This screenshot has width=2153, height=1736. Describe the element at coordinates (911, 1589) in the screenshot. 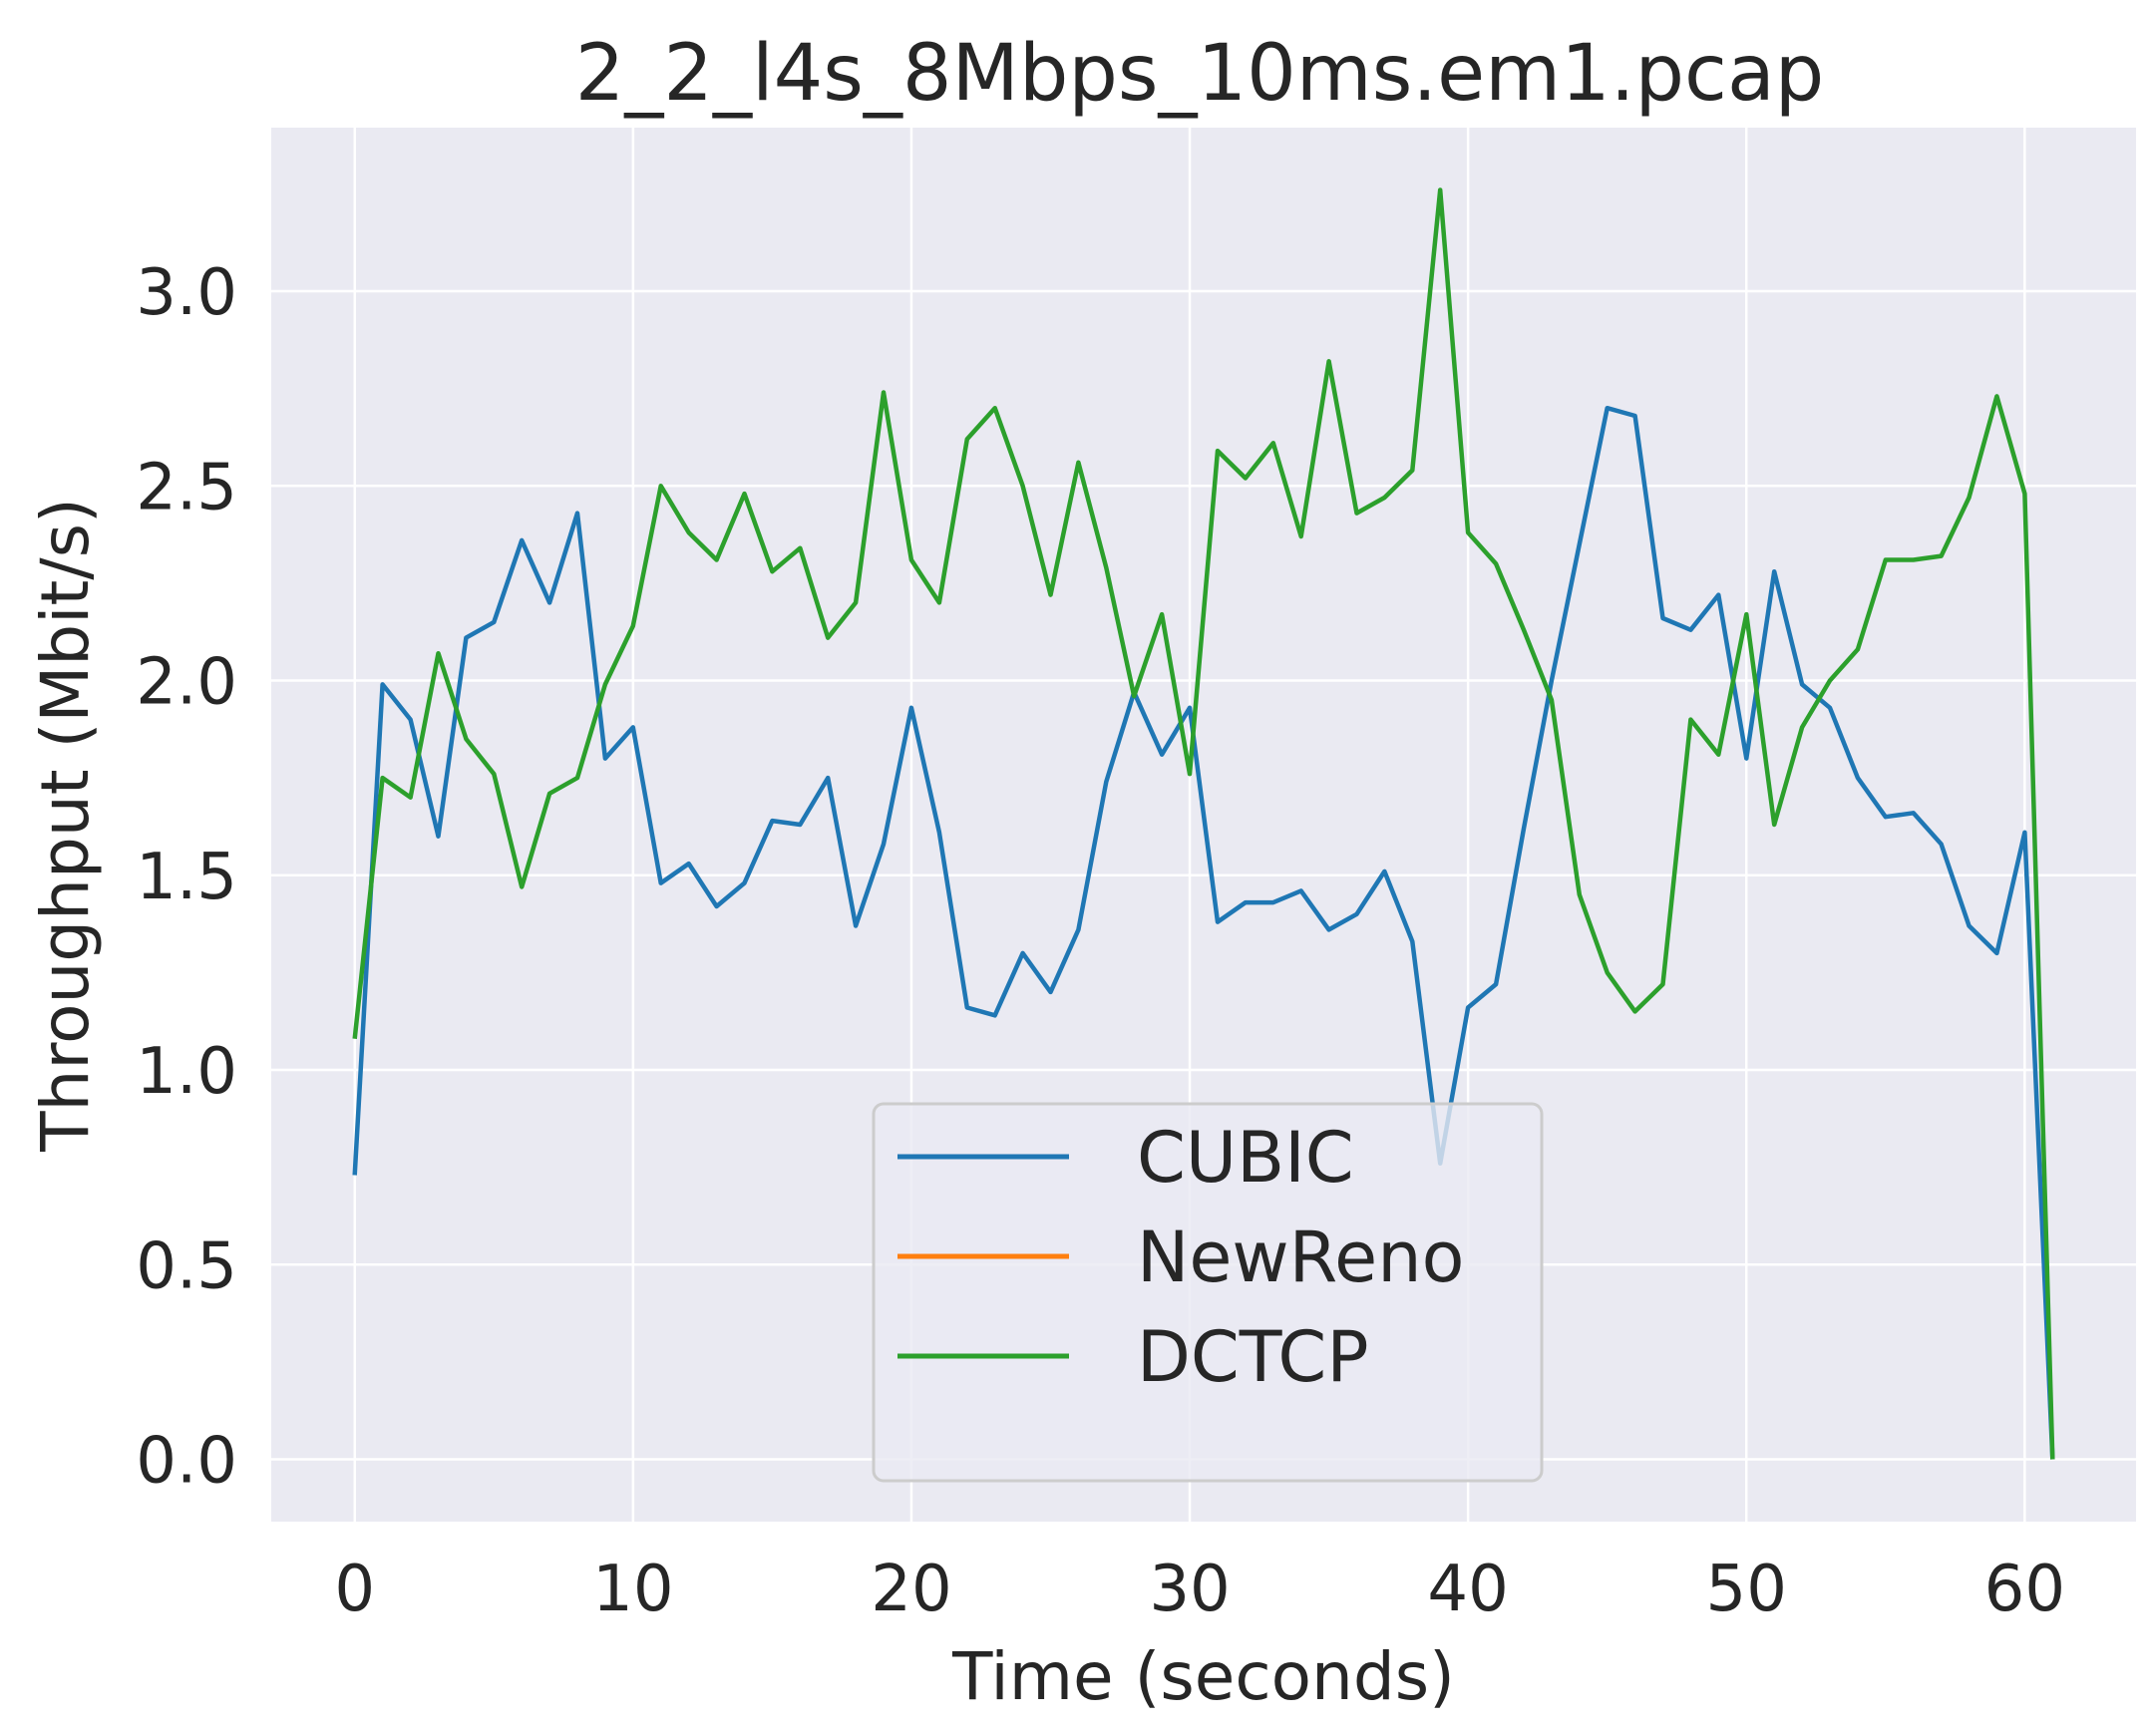

I see `x-tick-label: 20` at that location.